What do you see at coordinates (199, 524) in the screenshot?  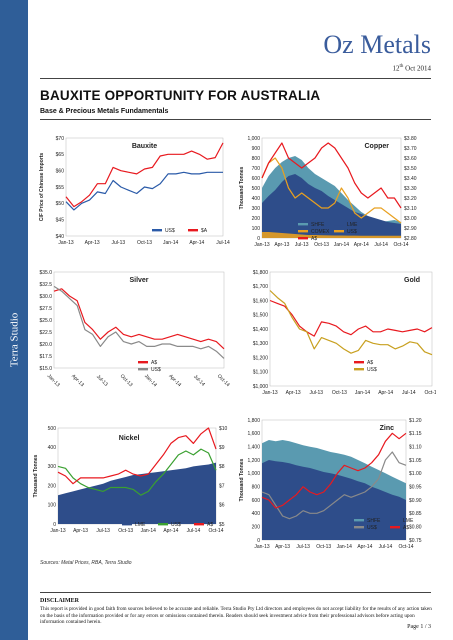 I see `nickel-legend-swatch` at bounding box center [199, 524].